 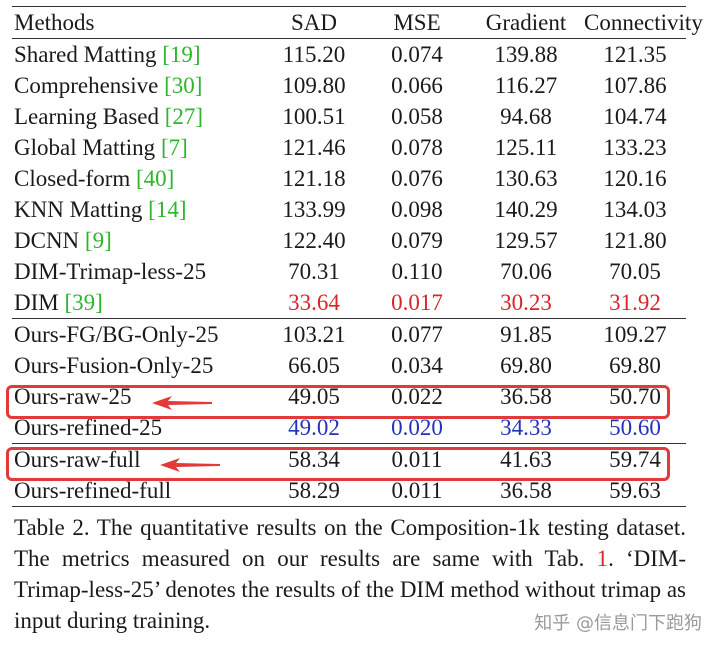 What do you see at coordinates (314, 209) in the screenshot?
I see `sad-cell: 133.99` at bounding box center [314, 209].